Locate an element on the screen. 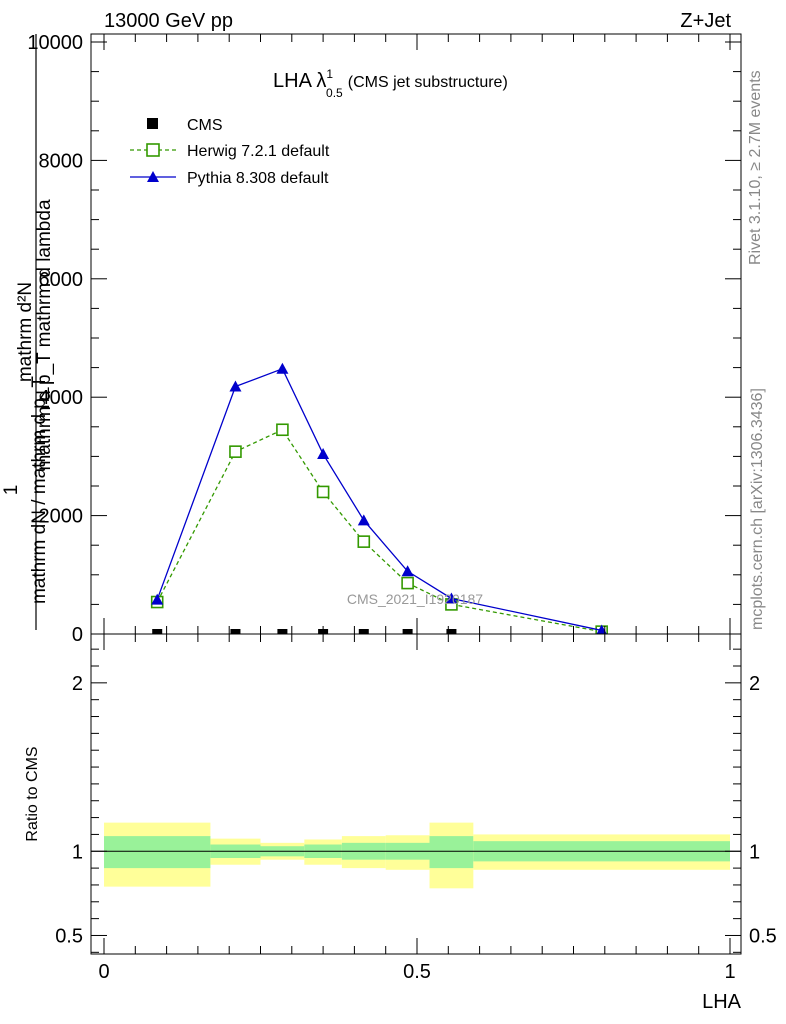 The height and width of the screenshot is (1024, 786). y-label-denominator: mathrm d p_T mathrm d lambda is located at coordinates (44, 334).